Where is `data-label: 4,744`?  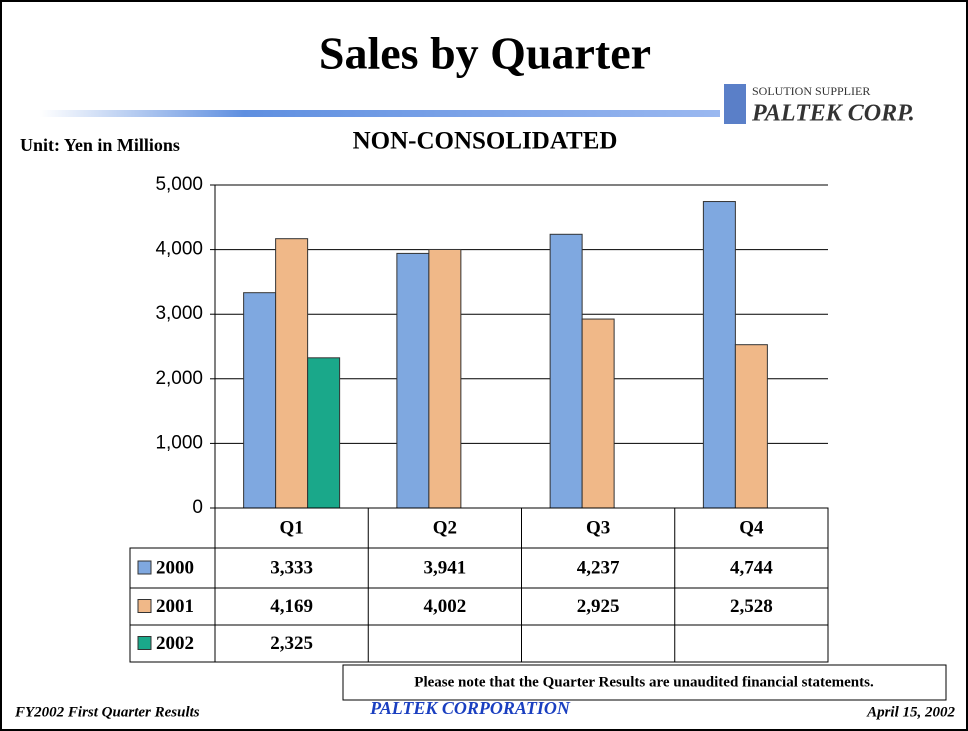 data-label: 4,744 is located at coordinates (751, 567).